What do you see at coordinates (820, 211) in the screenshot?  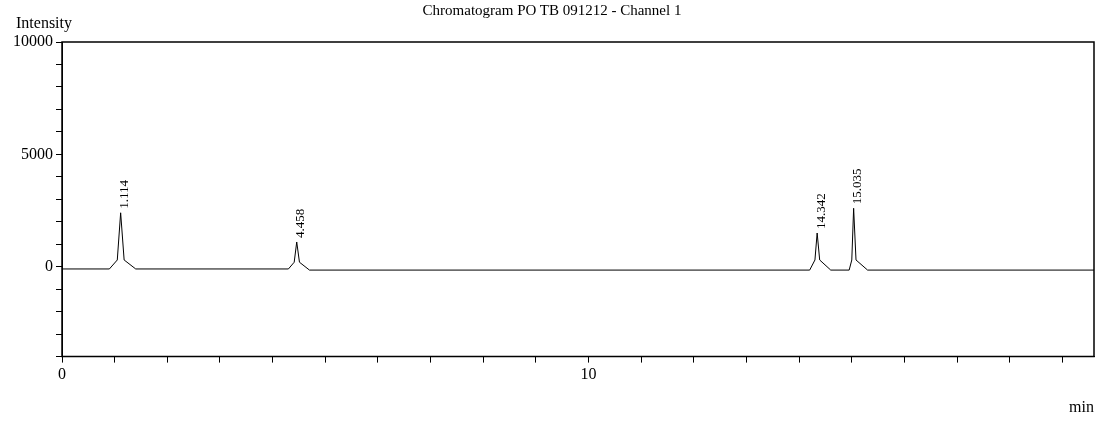 I see `annotation: 14.342` at bounding box center [820, 211].